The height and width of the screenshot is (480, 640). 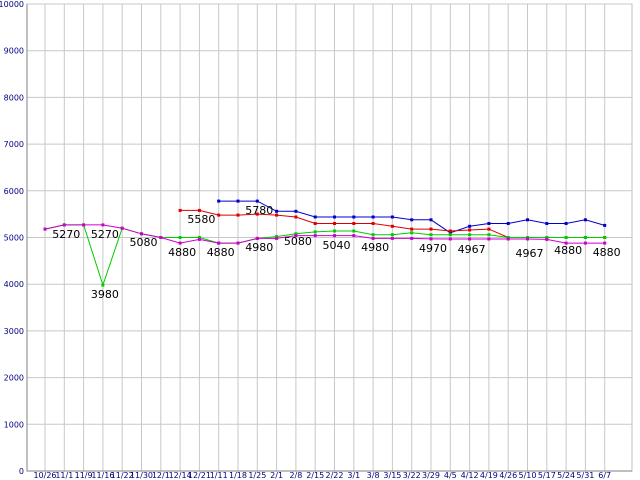 What do you see at coordinates (102, 475) in the screenshot?
I see `x-tick-label: 11/16` at bounding box center [102, 475].